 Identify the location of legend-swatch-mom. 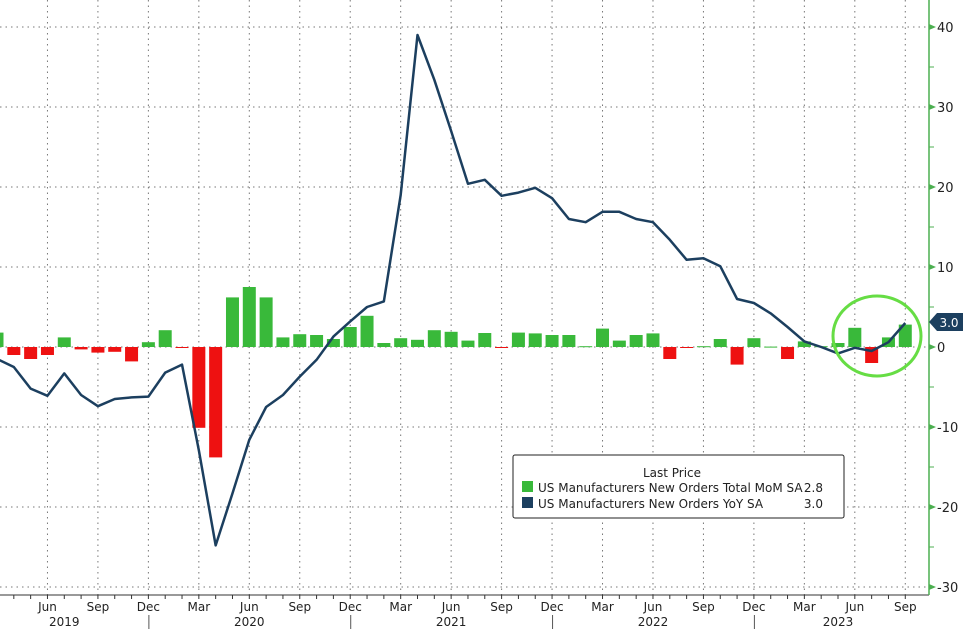
(527, 486).